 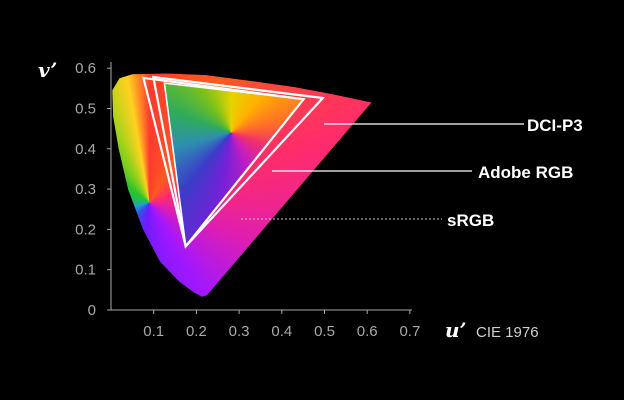 What do you see at coordinates (85, 149) in the screenshot?
I see `y-tick-label: 0.4` at bounding box center [85, 149].